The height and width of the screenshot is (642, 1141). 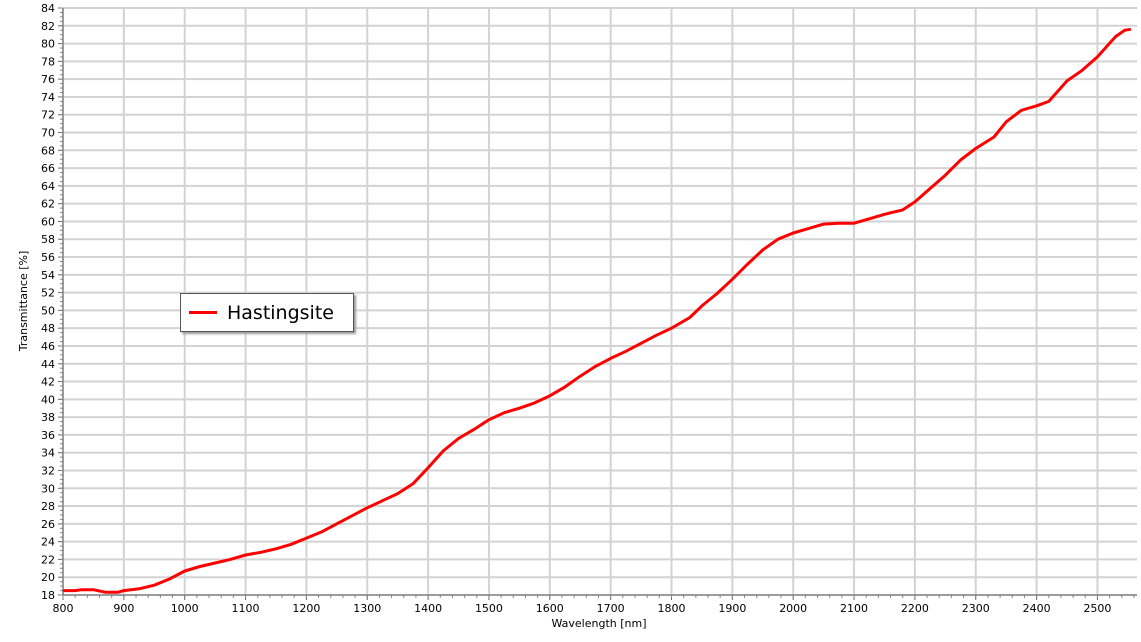 I want to click on y-tick-label: 84, so click(x=48, y=8).